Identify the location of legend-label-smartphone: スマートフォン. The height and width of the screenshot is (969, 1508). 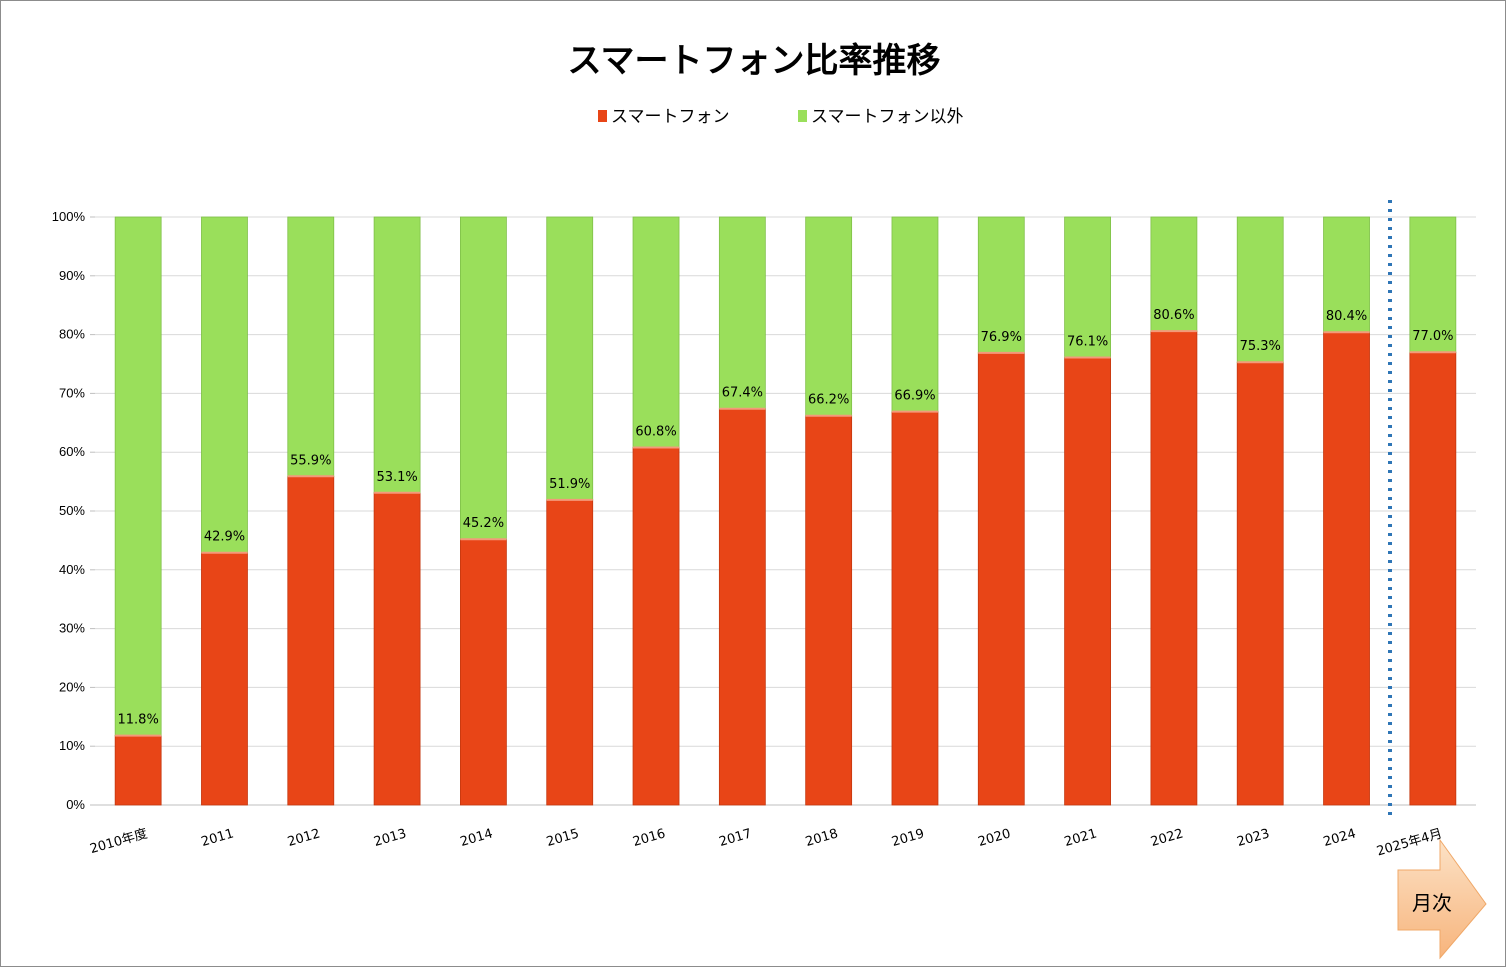
(670, 117).